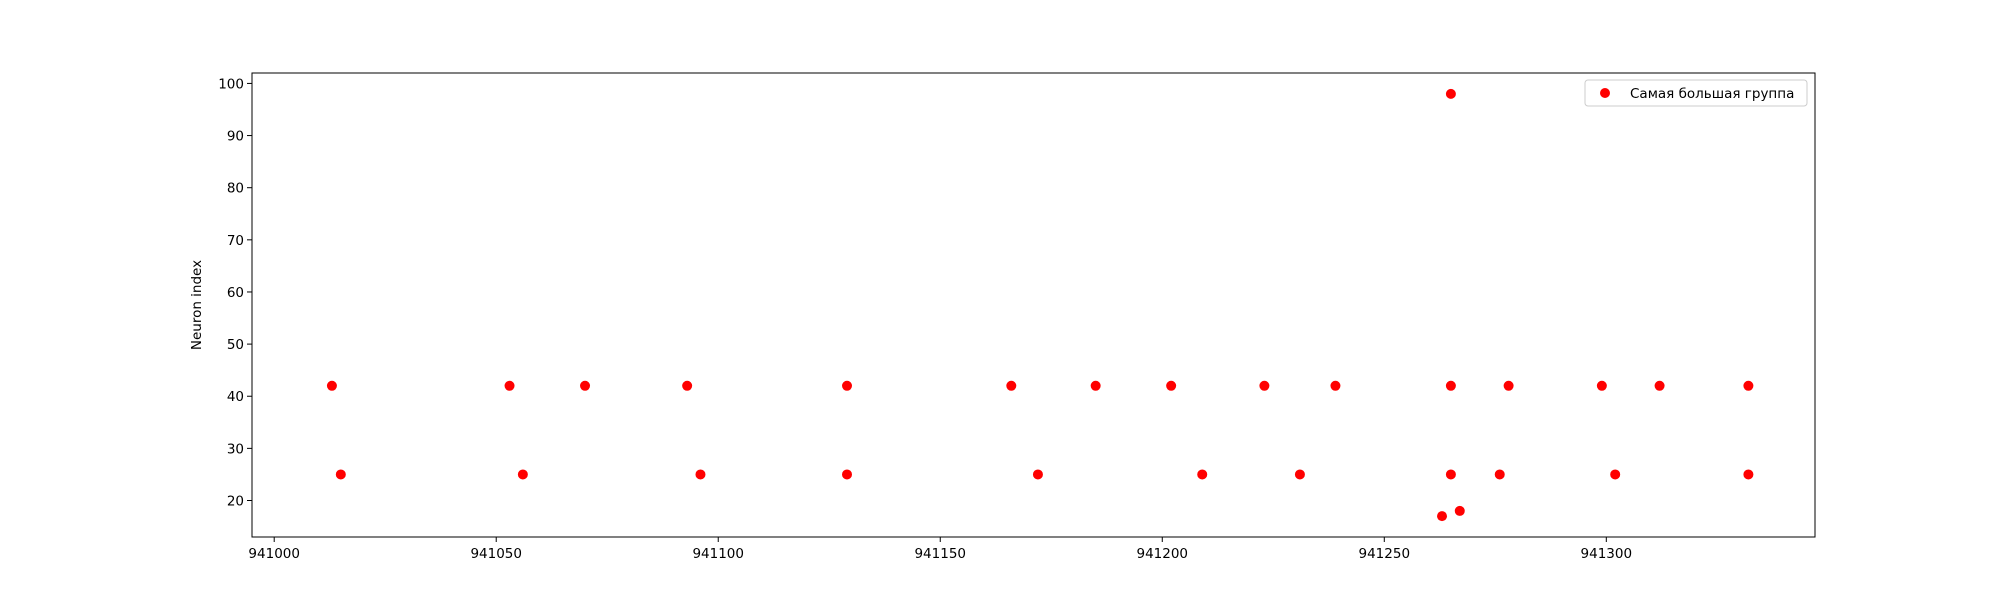 The width and height of the screenshot is (2000, 600). What do you see at coordinates (235, 502) in the screenshot?
I see `y-tick-label: 20` at bounding box center [235, 502].